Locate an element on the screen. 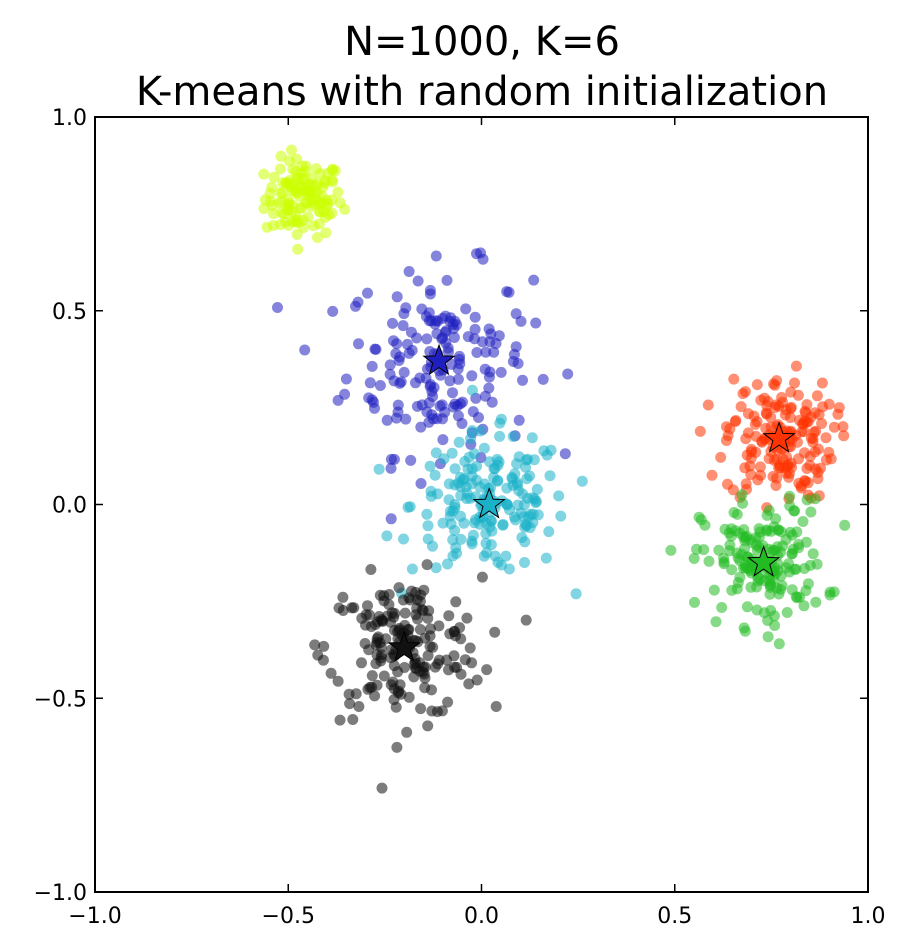  x-tick-label: 0.5 is located at coordinates (674, 916).